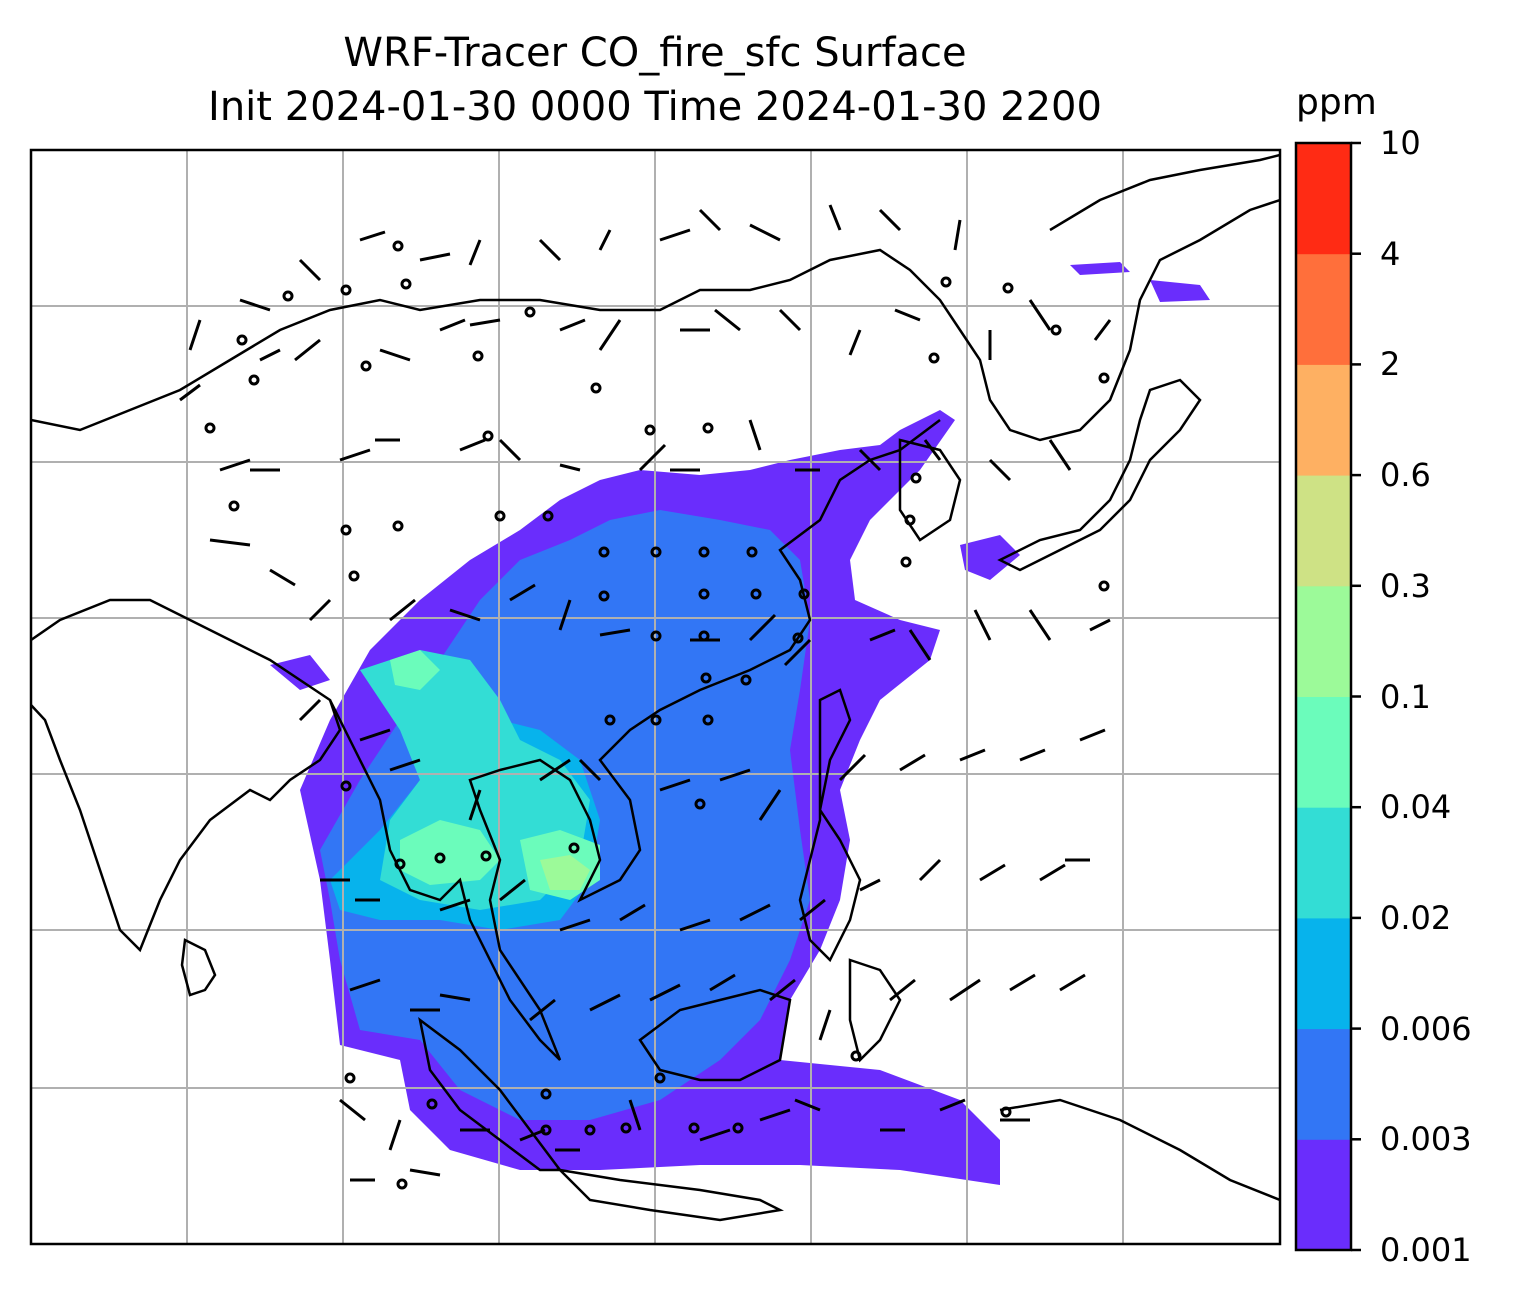  Describe the element at coordinates (1405, 475) in the screenshot. I see `colorbar-tick-label: 0.6` at that location.